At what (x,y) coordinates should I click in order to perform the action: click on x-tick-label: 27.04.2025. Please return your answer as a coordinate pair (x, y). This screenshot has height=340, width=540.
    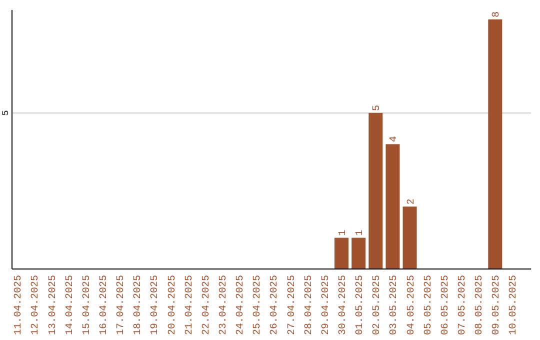
    Looking at the image, I should click on (292, 305).